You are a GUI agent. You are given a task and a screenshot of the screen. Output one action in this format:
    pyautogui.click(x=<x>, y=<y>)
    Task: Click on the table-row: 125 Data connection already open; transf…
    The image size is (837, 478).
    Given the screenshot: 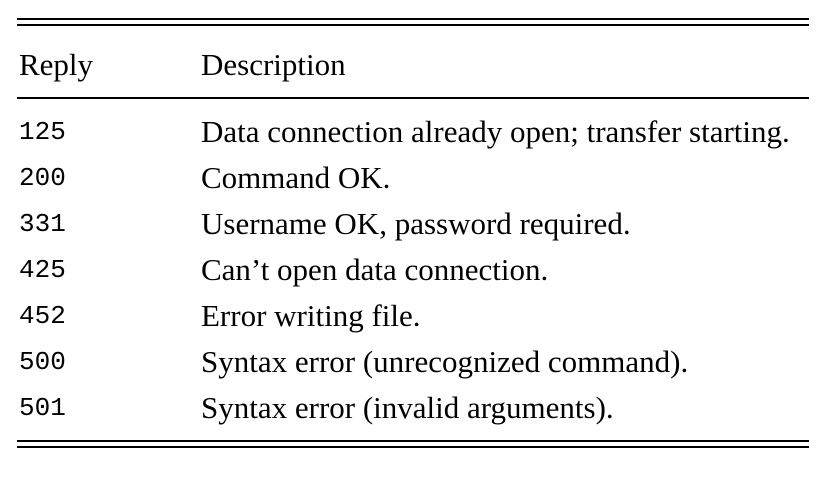 What is the action you would take?
    pyautogui.click(x=413, y=132)
    